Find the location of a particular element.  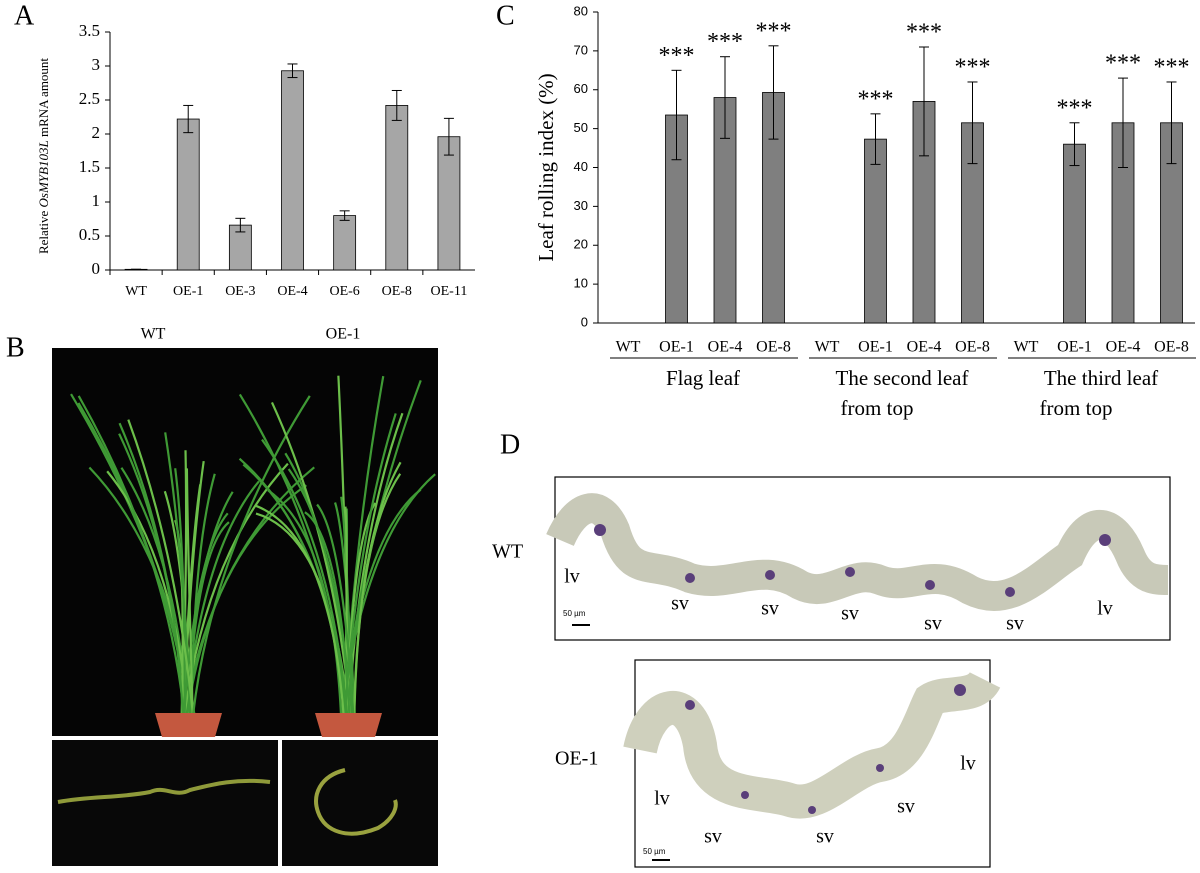

y-tick-label: 1.5 is located at coordinates (89, 166).